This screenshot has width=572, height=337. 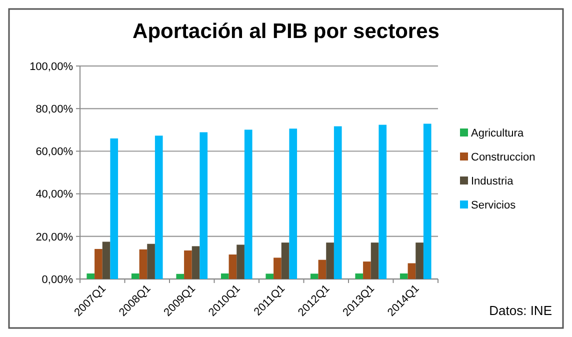 What do you see at coordinates (493, 205) in the screenshot?
I see `legend-label: Servicios` at bounding box center [493, 205].